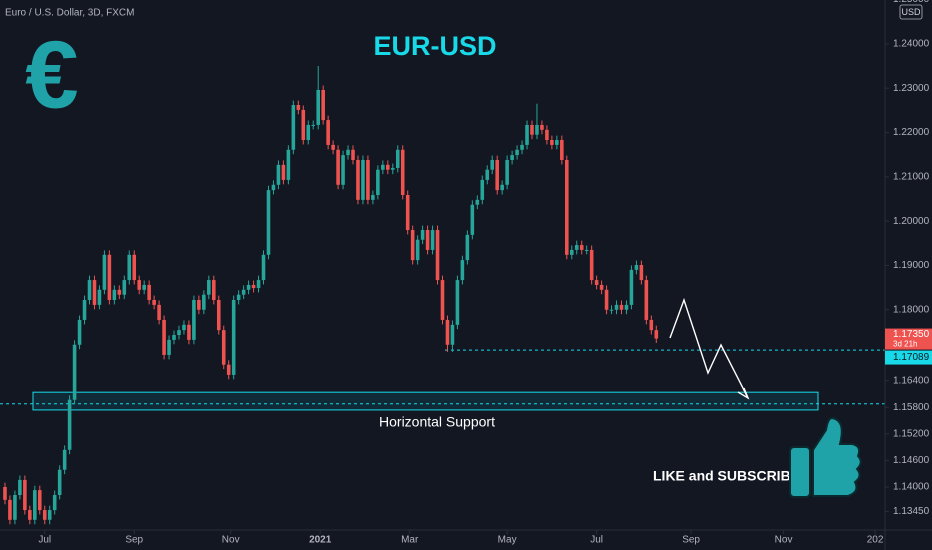 This screenshot has height=550, width=932. What do you see at coordinates (911, 433) in the screenshot?
I see `y-tick-label: 1.15200` at bounding box center [911, 433].